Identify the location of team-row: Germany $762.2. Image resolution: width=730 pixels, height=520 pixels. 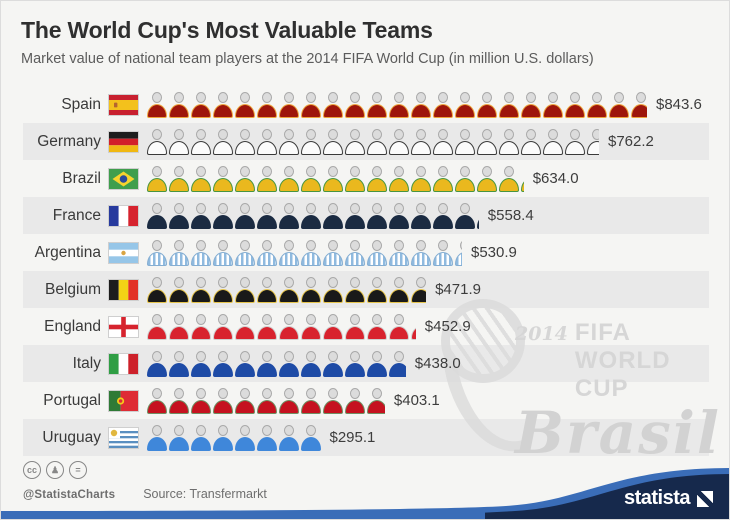
(365, 141).